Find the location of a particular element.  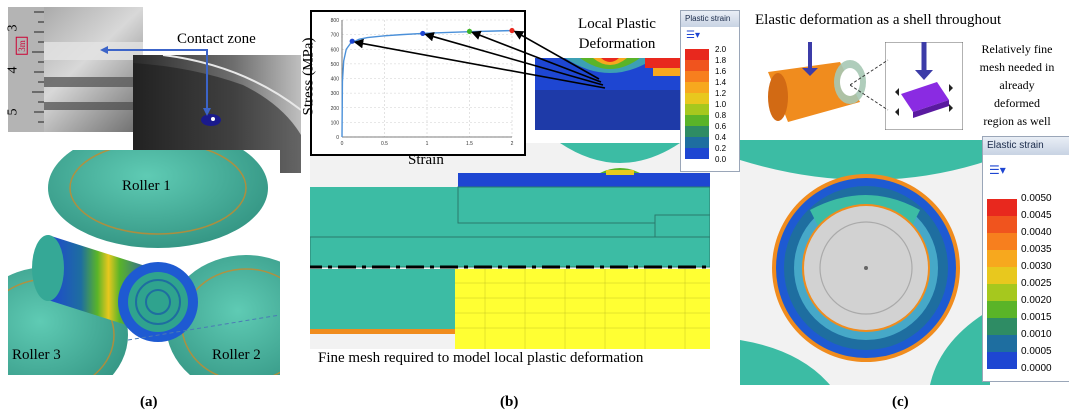

chart-y-tick-label: 300 is located at coordinates (335, 94).